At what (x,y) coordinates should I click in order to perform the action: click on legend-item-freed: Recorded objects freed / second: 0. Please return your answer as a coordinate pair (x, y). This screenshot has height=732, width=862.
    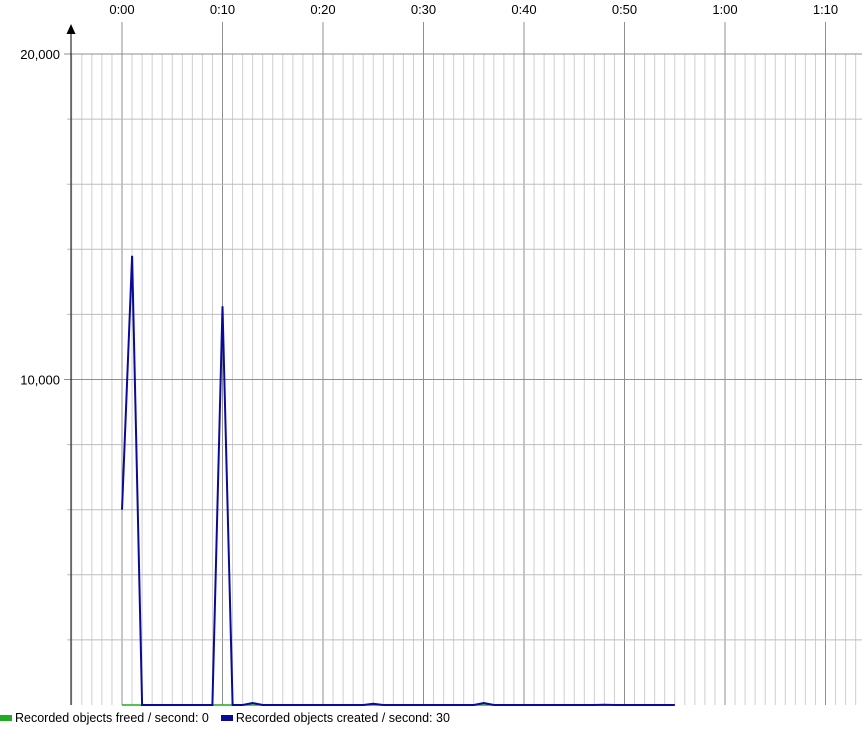
    Looking at the image, I should click on (104, 718).